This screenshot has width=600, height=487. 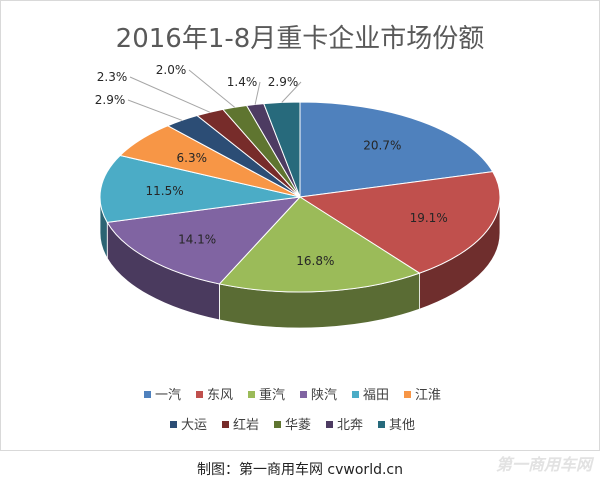 I want to click on data-label-3: 14.1%, so click(x=197, y=239).